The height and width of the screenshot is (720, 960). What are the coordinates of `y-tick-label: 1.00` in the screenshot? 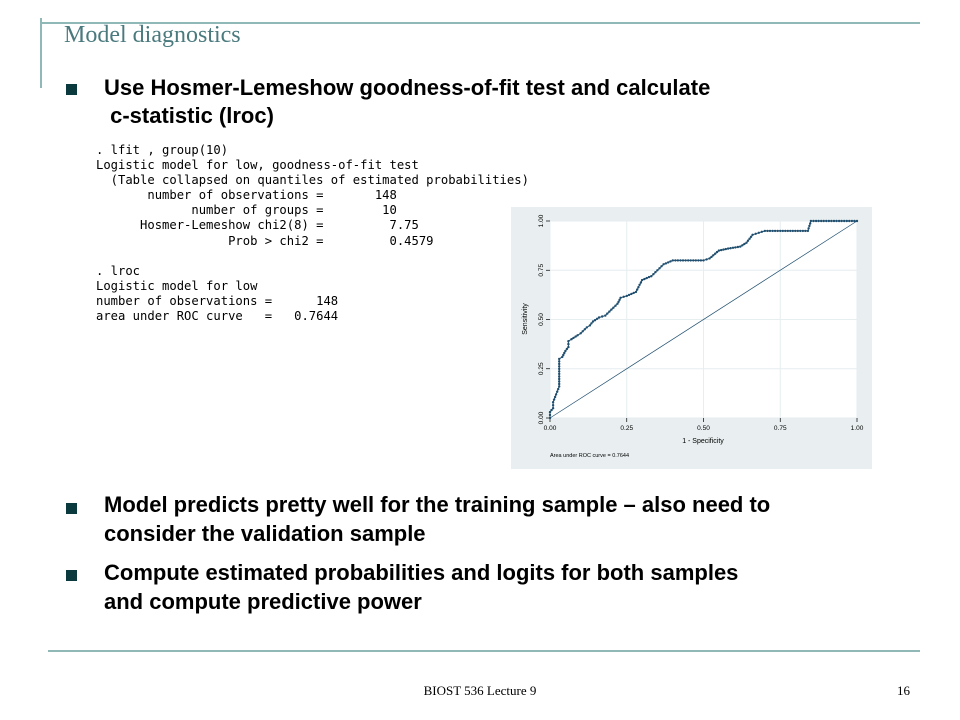 It's located at (541, 220).